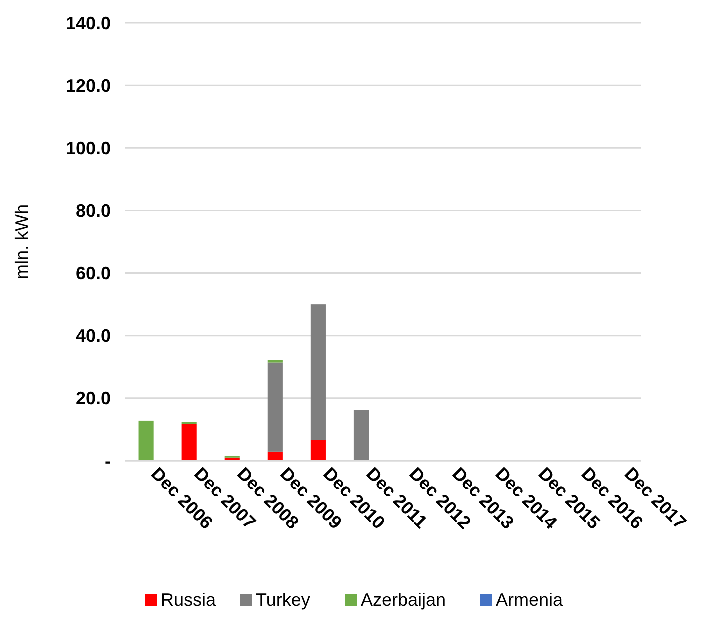  Describe the element at coordinates (88, 148) in the screenshot. I see `y-tick-label: 100.0` at that location.